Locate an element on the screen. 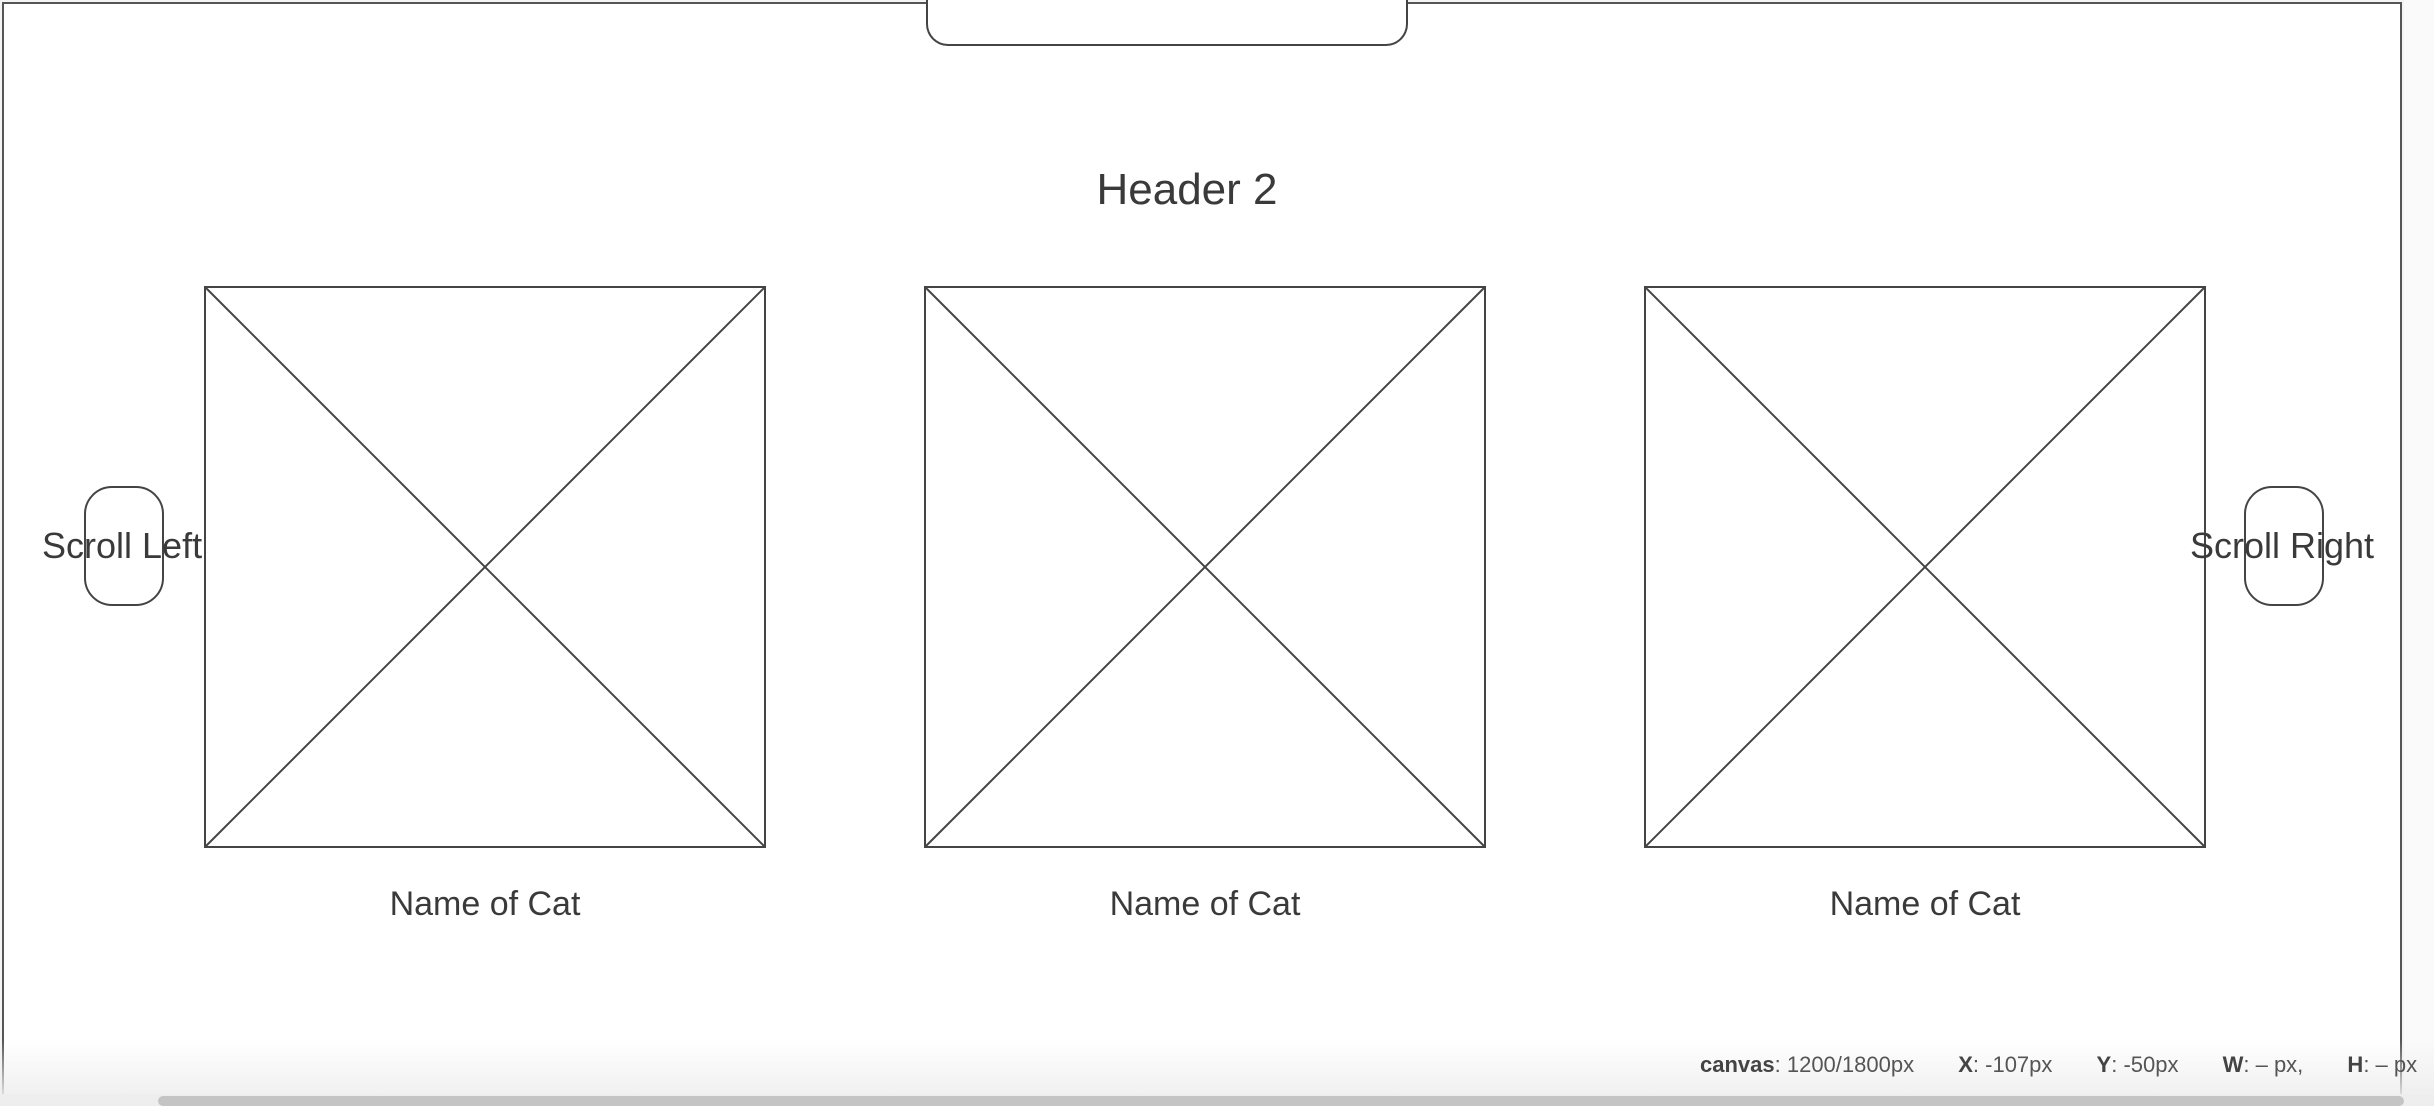 This screenshot has height=1106, width=2434. cat-name-2: Name of Cat is located at coordinates (1205, 904).